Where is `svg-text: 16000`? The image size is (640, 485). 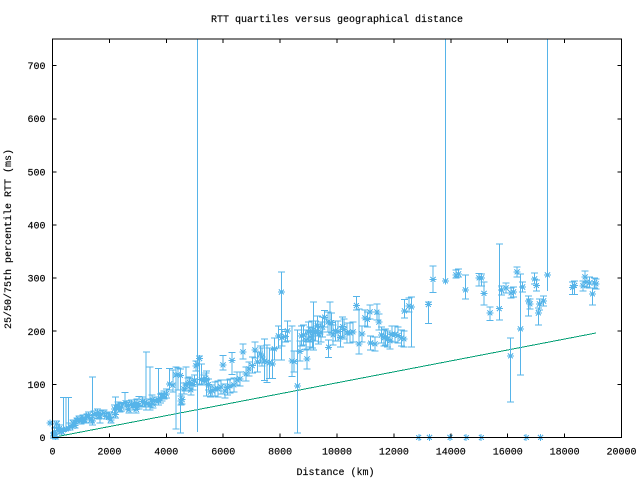
svg-text: 16000 is located at coordinates (508, 453).